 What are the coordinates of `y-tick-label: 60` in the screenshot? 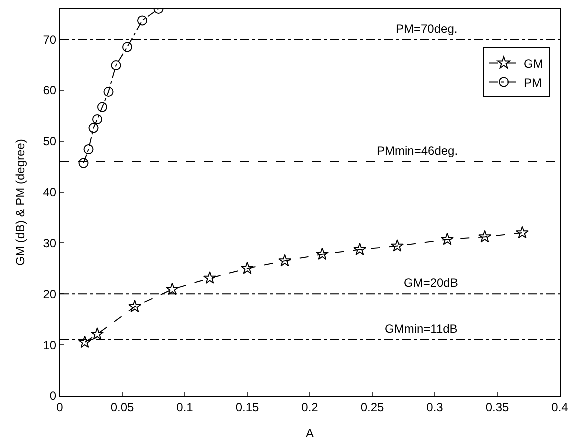 It's located at (50, 91).